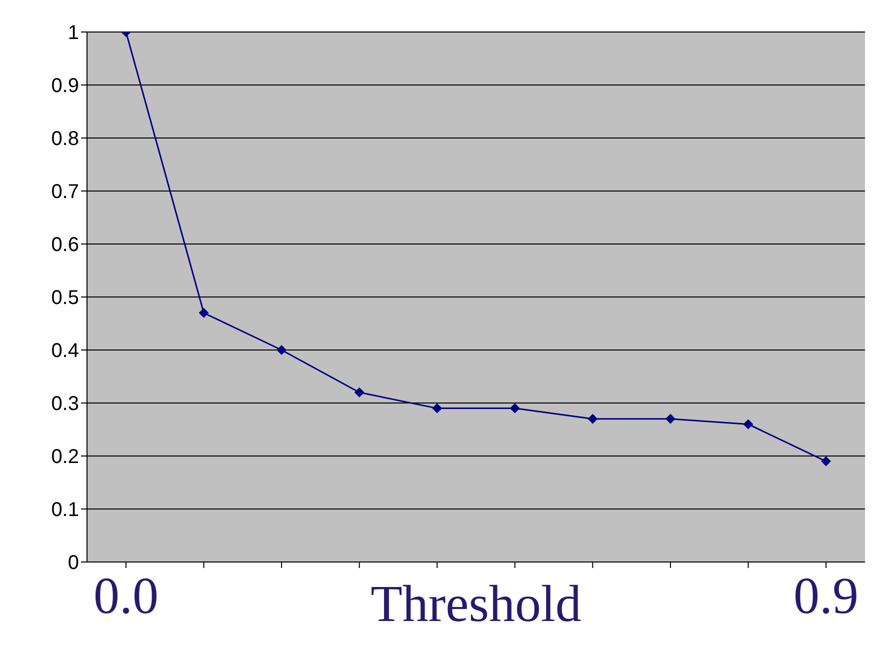 This screenshot has height=660, width=888. What do you see at coordinates (476, 604) in the screenshot?
I see `x-axis-title: Threshold` at bounding box center [476, 604].